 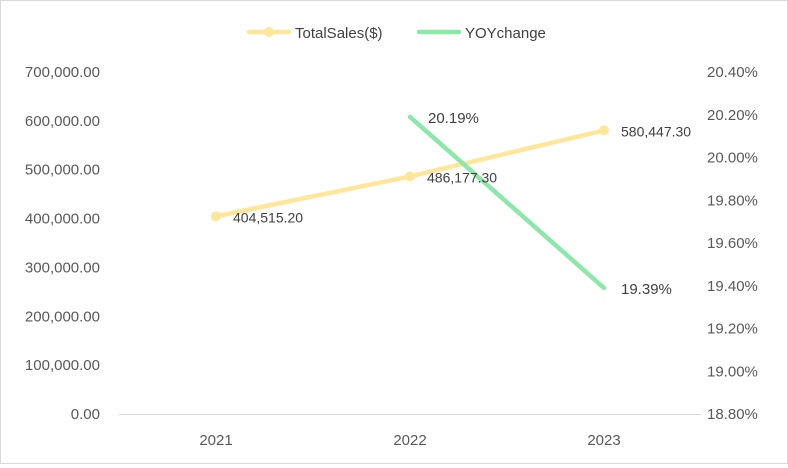 What do you see at coordinates (62, 121) in the screenshot?
I see `left-tick-label: 600,000.00` at bounding box center [62, 121].